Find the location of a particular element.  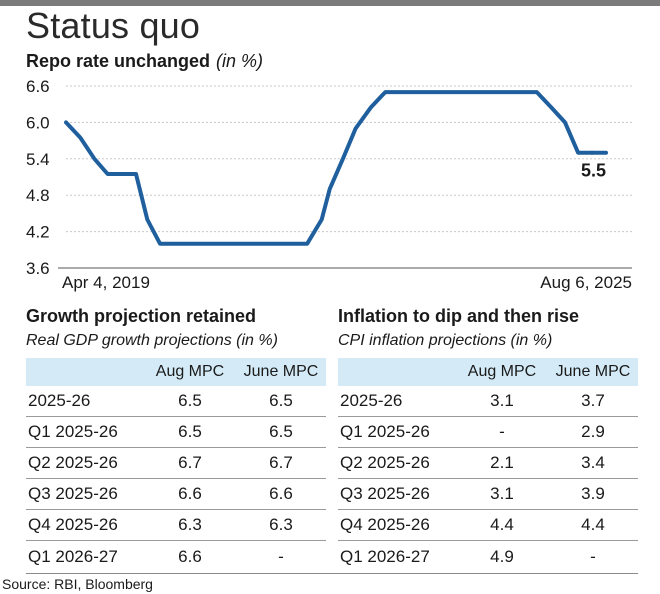

y-tick-label: 3.6 is located at coordinates (38, 268).